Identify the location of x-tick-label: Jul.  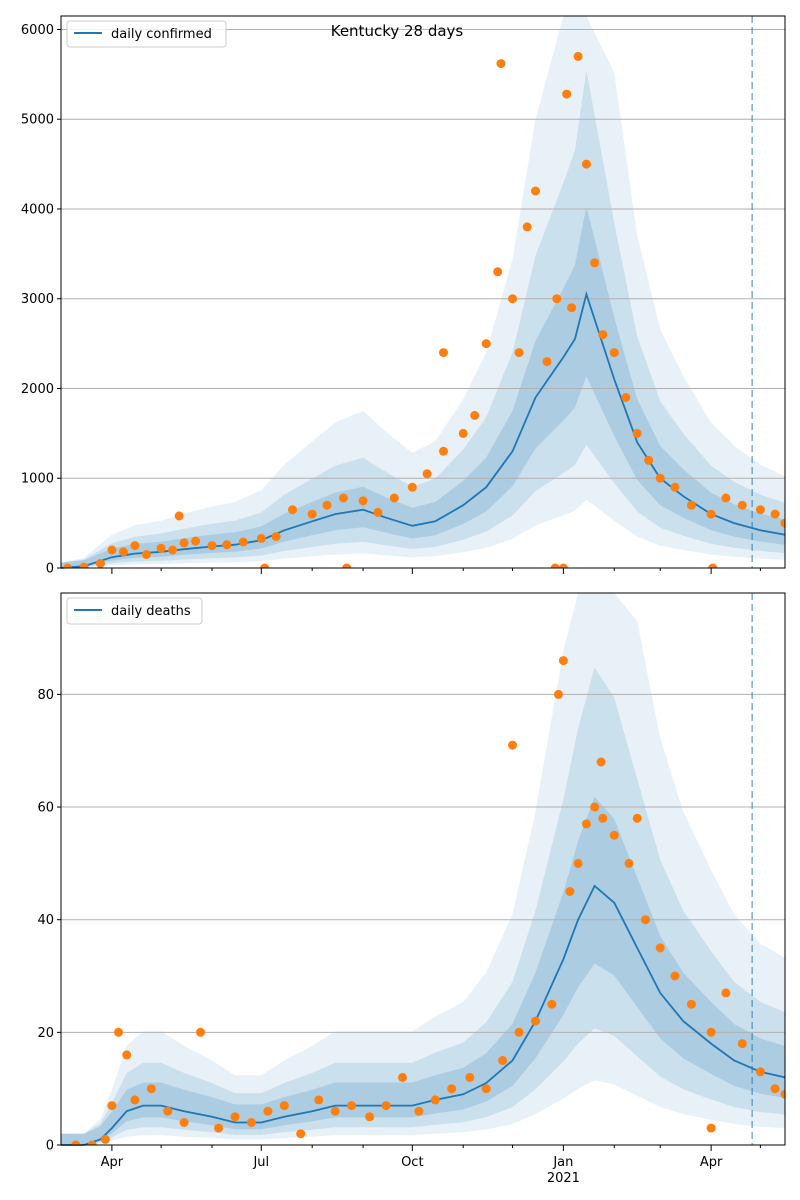
(260, 1162).